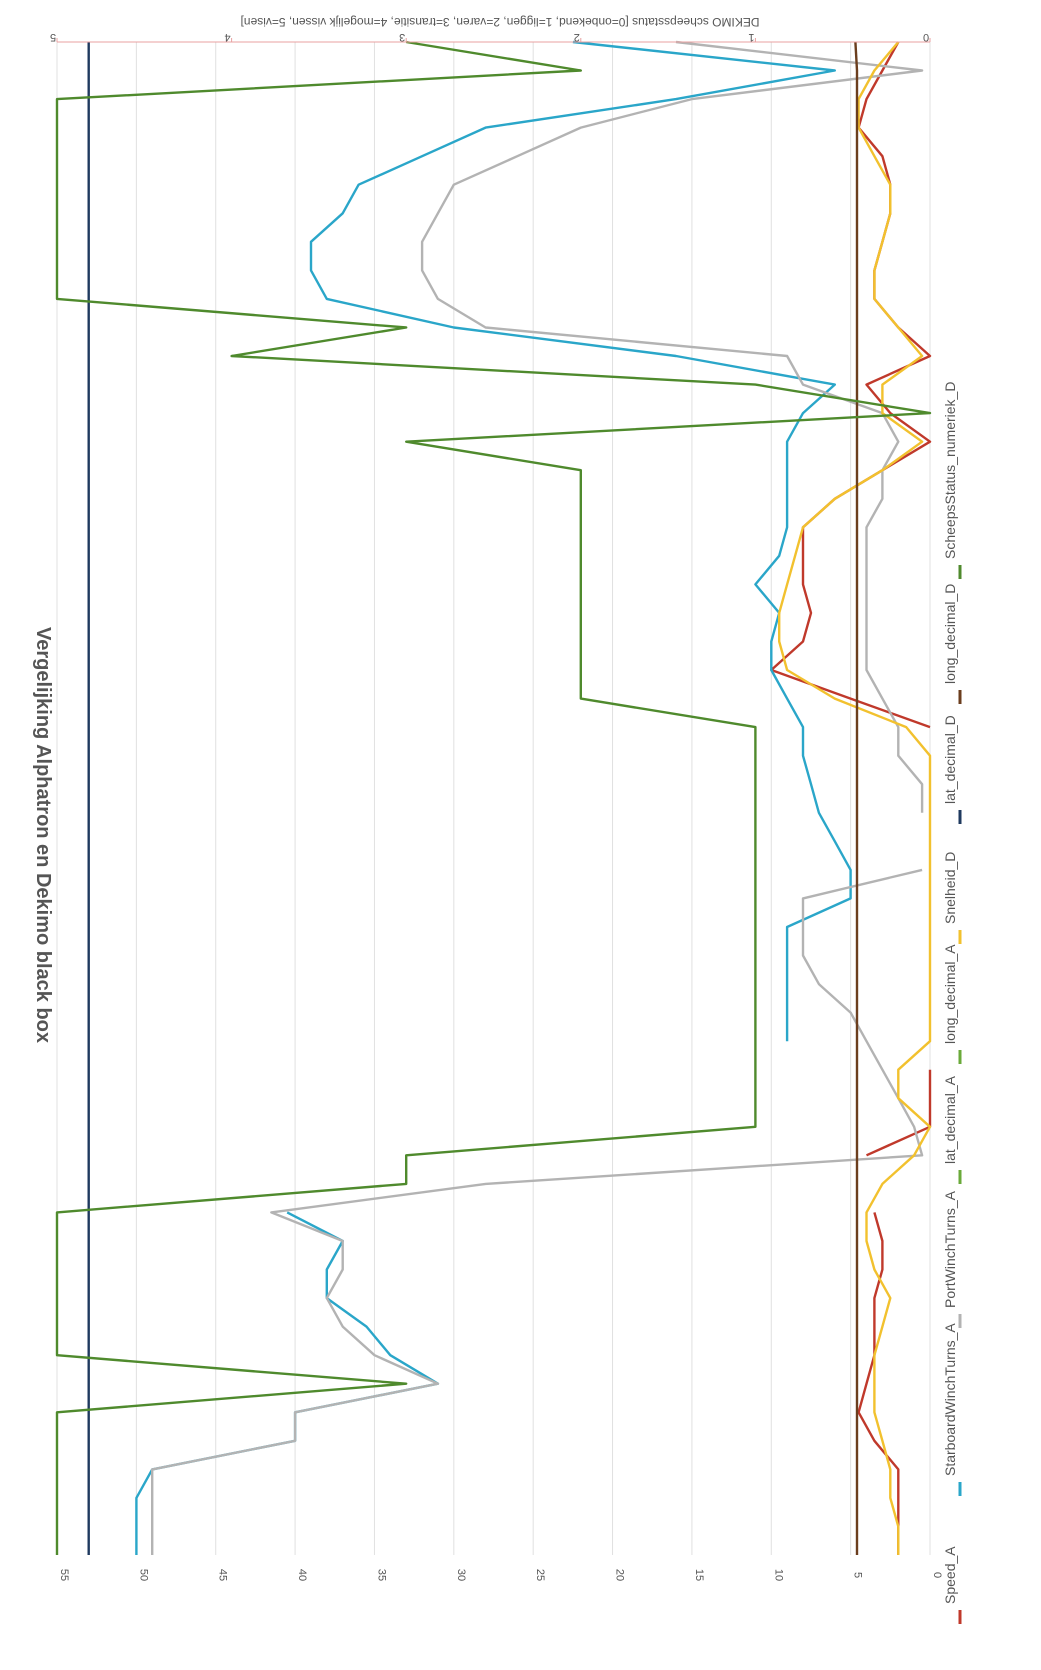 Image resolution: width=1041 pixels, height=1670 pixels. What do you see at coordinates (950, 888) in the screenshot?
I see `legend-label: Snelheid_D` at bounding box center [950, 888].